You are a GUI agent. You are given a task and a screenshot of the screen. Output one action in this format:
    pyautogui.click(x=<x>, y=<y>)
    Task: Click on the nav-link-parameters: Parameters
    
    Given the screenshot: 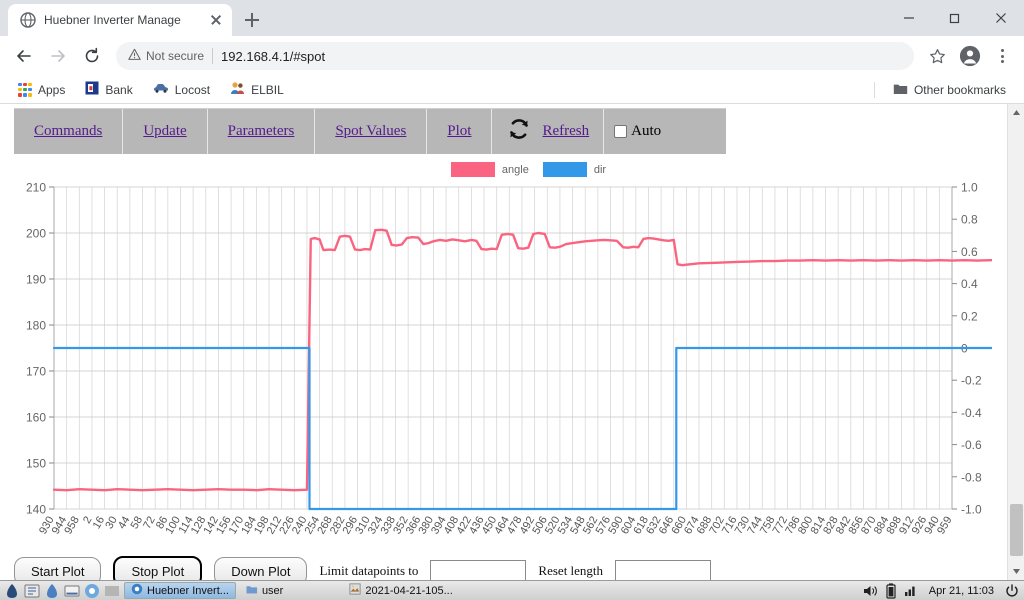 What is the action you would take?
    pyautogui.click(x=261, y=131)
    